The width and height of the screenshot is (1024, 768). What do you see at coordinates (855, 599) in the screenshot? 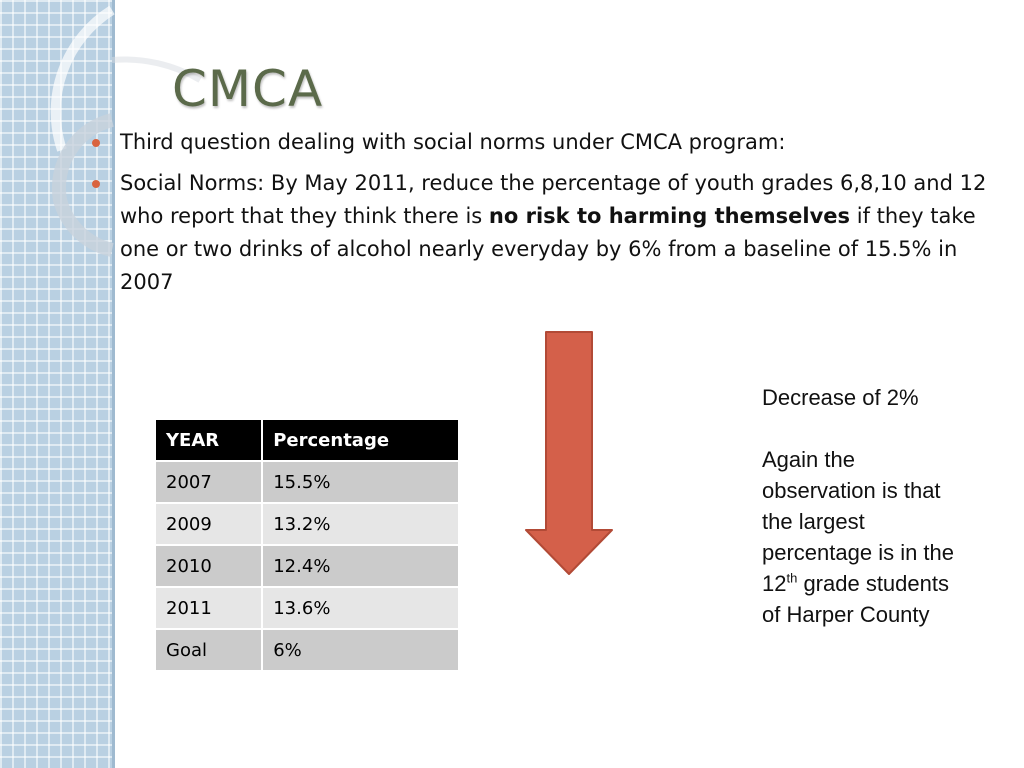
I see `note-body-after: grade students of Harper County` at bounding box center [855, 599].